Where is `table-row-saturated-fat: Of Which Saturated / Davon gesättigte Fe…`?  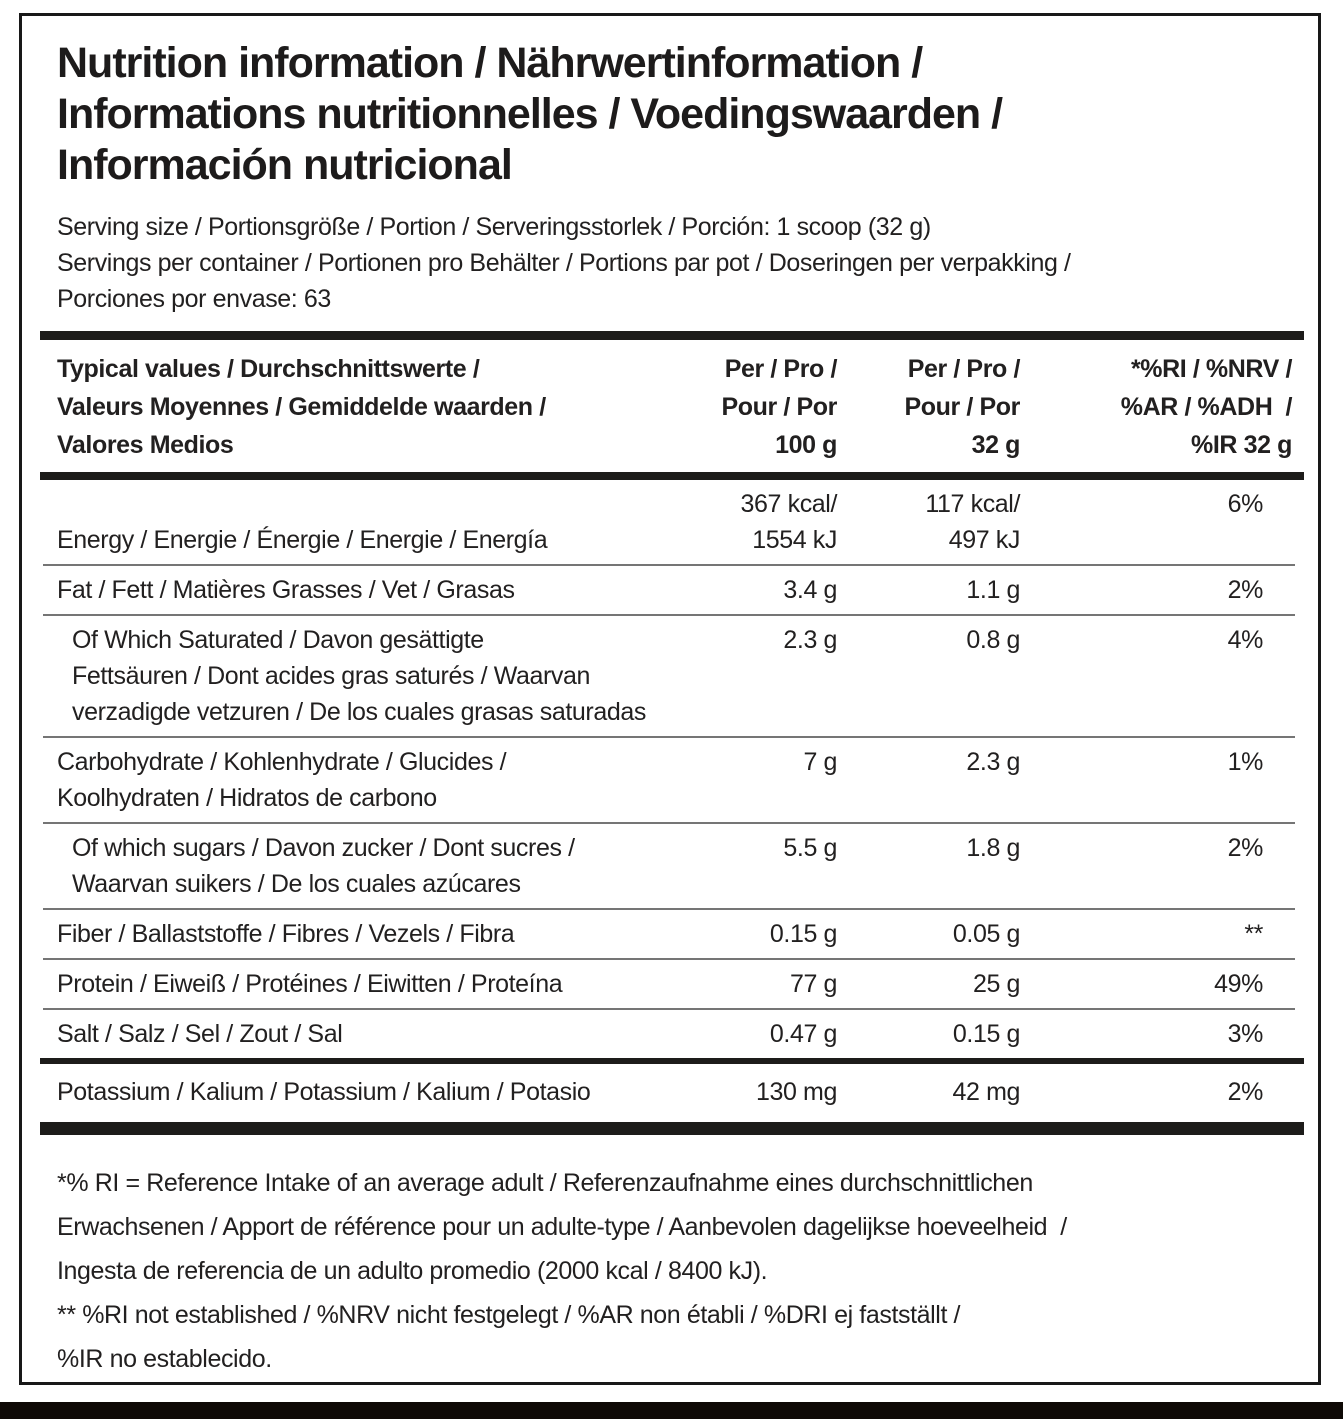 table-row-saturated-fat: Of Which Saturated / Davon gesättigte Fe… is located at coordinates (672, 676).